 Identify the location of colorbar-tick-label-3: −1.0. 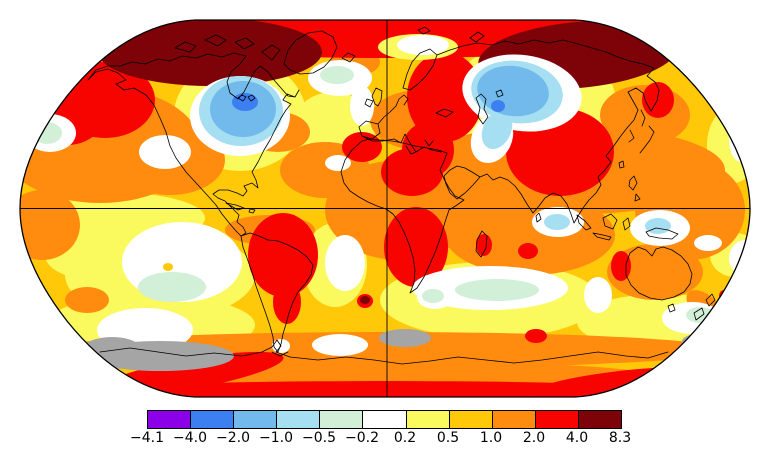
(276, 438).